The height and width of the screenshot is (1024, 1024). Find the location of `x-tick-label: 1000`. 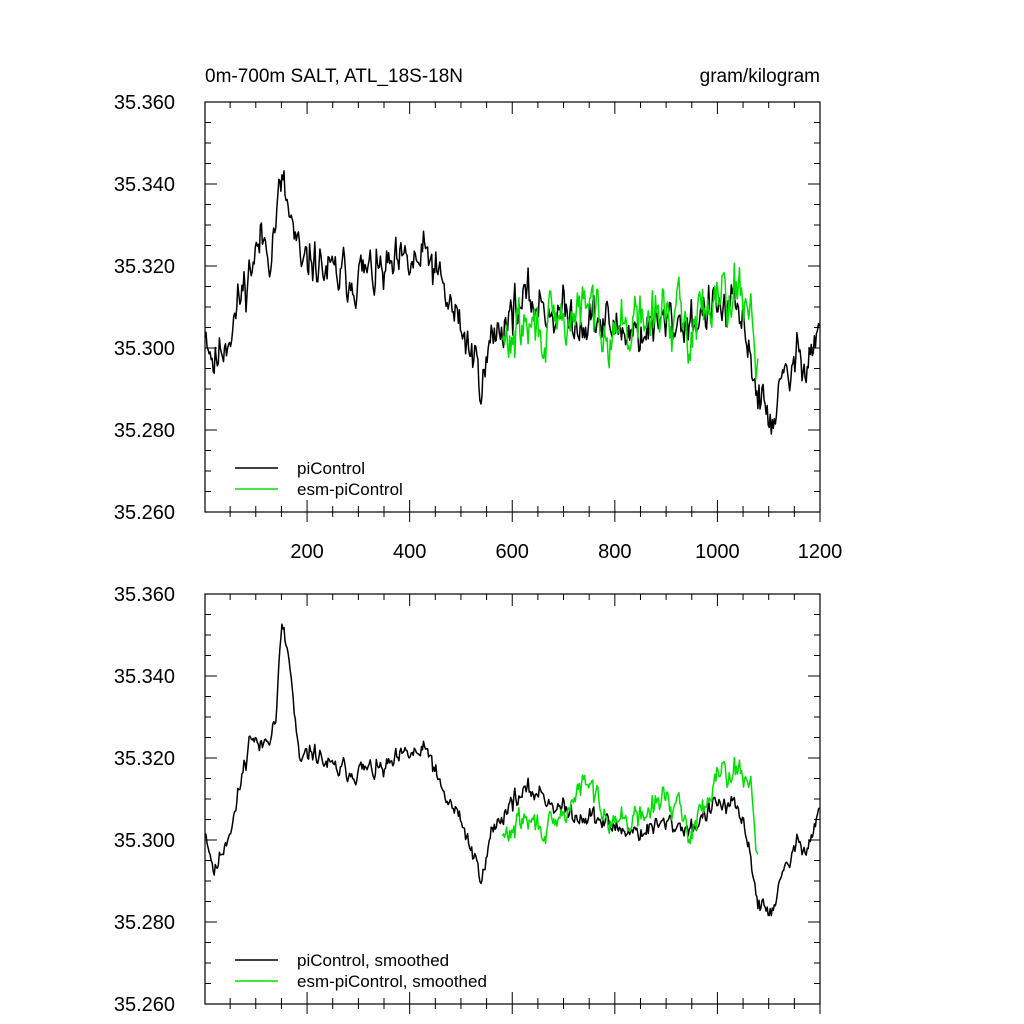

x-tick-label: 1000 is located at coordinates (717, 552).